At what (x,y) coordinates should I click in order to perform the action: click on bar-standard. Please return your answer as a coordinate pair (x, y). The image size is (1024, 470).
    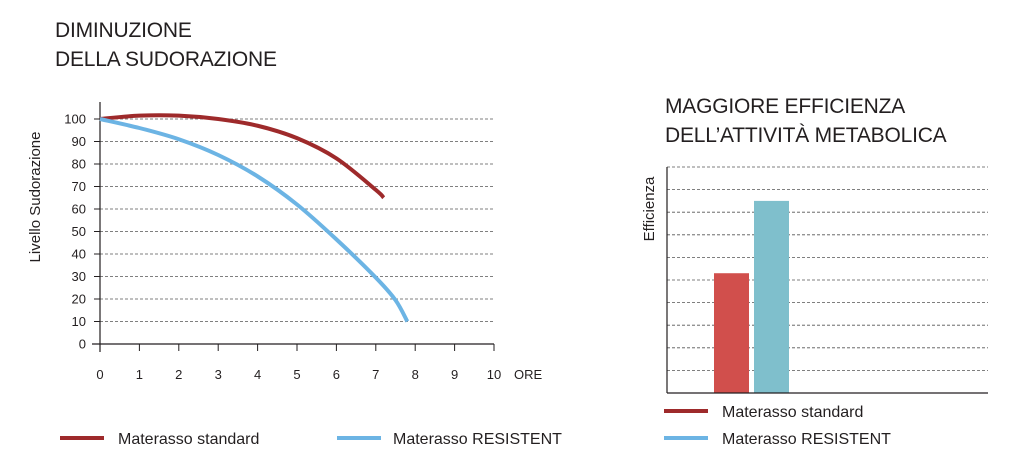
    Looking at the image, I should click on (731, 333).